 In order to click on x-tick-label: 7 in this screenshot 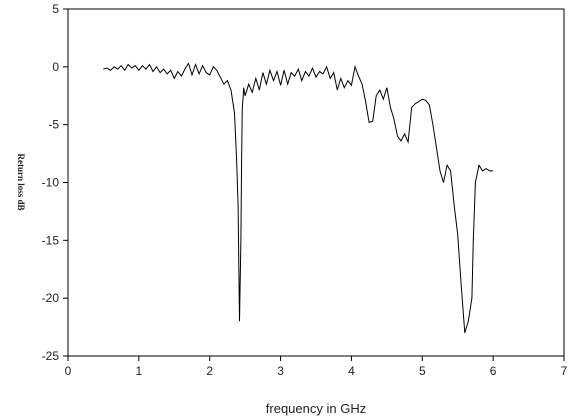, I will do `click(564, 371)`.